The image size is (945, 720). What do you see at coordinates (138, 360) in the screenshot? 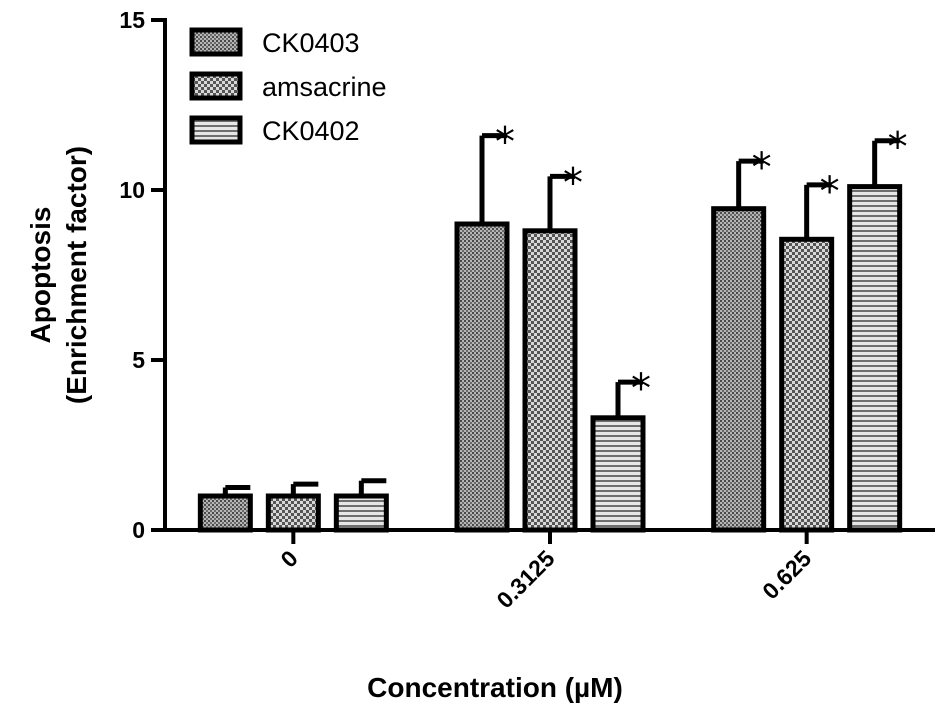
I see `y-tick-label: 5` at bounding box center [138, 360].